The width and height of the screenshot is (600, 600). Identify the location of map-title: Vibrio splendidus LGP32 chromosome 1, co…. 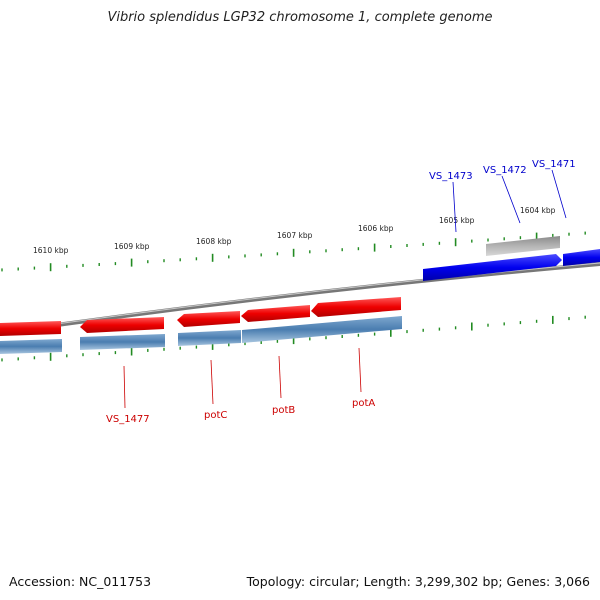
(300, 17).